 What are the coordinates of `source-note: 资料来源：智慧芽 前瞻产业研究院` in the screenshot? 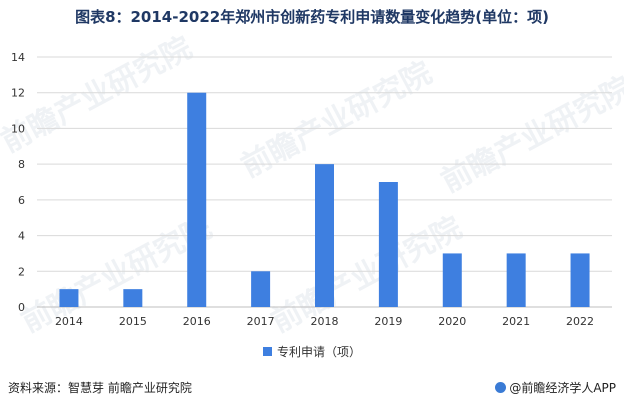 It's located at (100, 388).